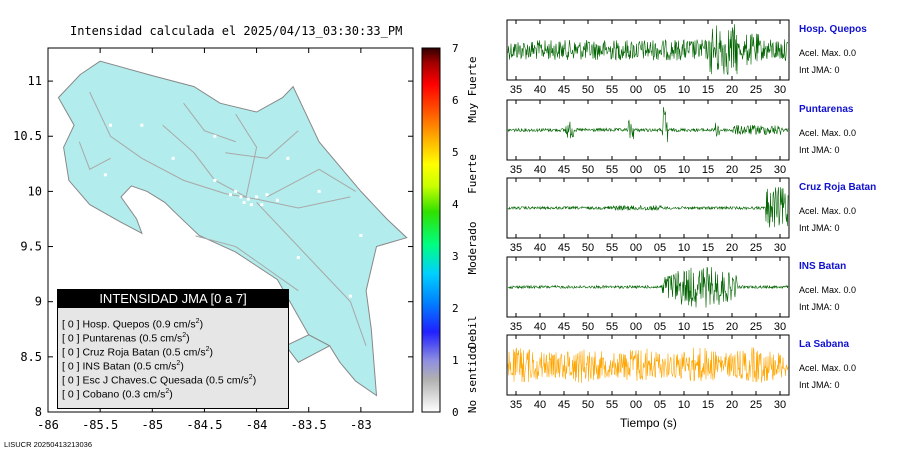  I want to click on scale-tick: 3, so click(455, 256).